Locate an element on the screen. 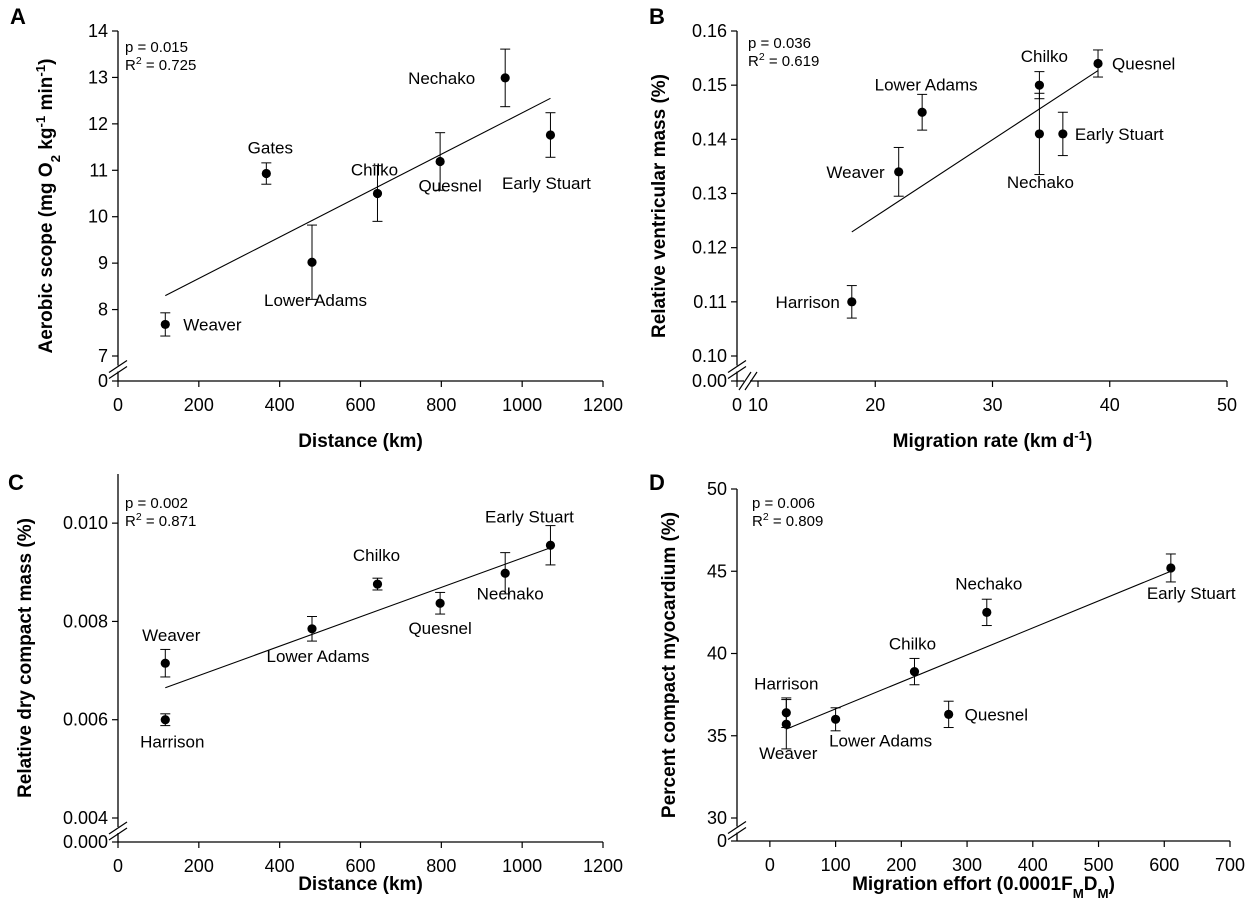 This screenshot has height=908, width=1248. y-tick-label: 40 is located at coordinates (717, 654).